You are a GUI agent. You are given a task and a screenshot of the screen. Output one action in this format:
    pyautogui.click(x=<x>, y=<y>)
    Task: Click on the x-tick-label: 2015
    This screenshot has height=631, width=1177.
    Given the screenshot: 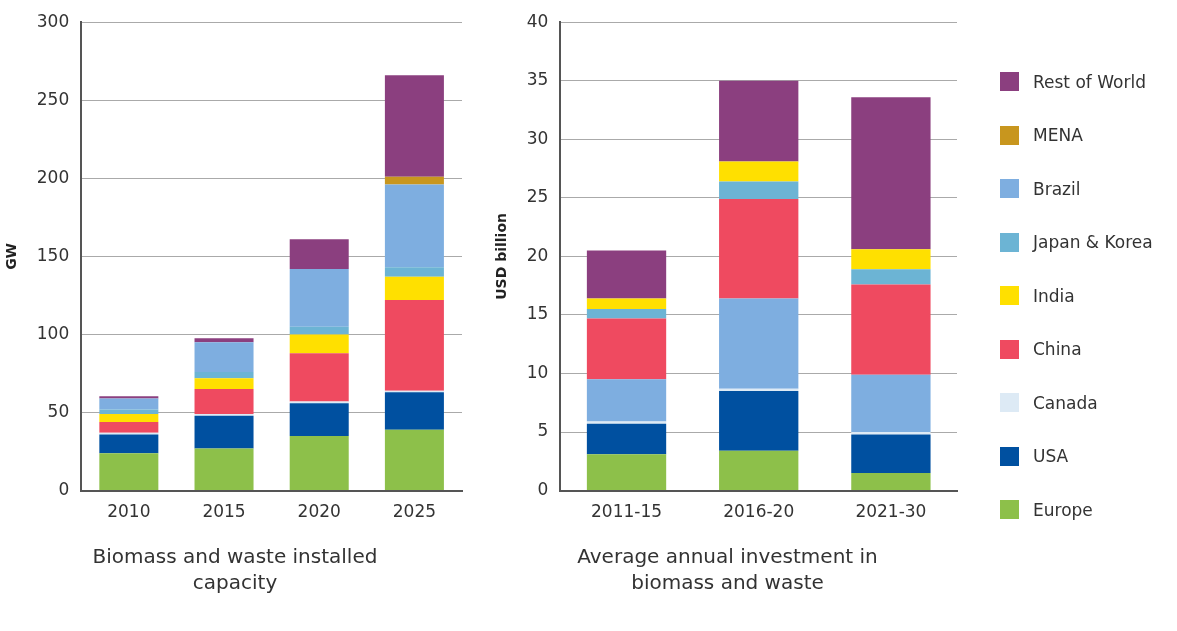 What is the action you would take?
    pyautogui.click(x=224, y=511)
    